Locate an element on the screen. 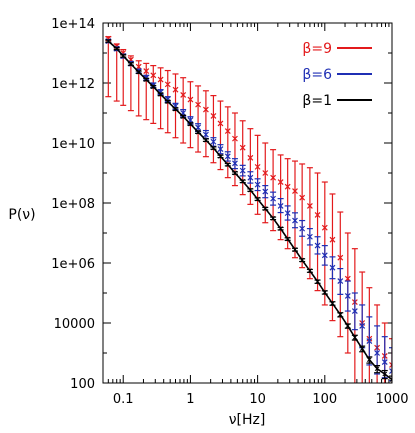  x-axis-label: ν[Hz] is located at coordinates (247, 420).